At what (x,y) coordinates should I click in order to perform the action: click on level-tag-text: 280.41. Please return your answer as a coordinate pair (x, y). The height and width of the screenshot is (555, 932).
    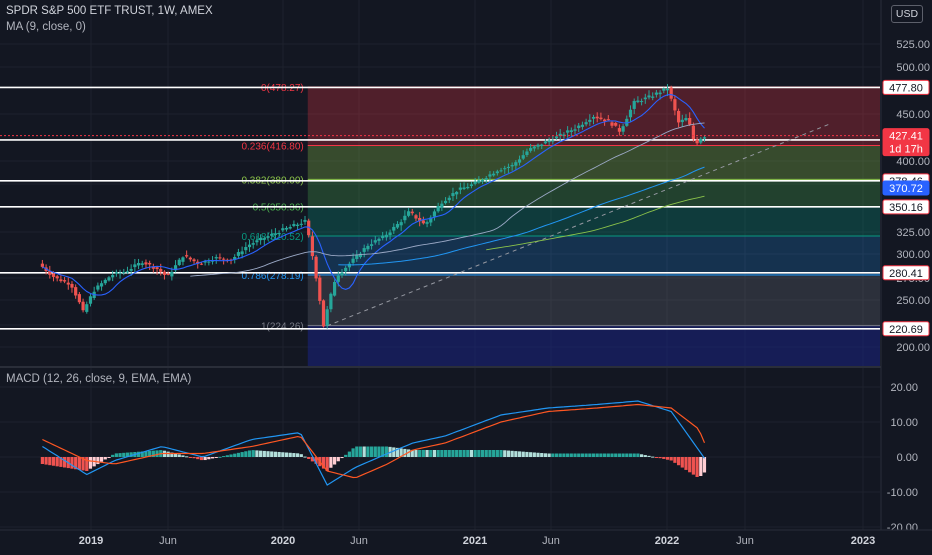
    Looking at the image, I should click on (906, 274).